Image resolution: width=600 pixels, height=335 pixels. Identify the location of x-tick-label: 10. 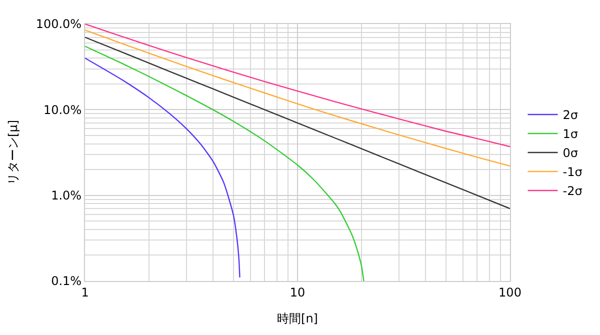
(298, 292).